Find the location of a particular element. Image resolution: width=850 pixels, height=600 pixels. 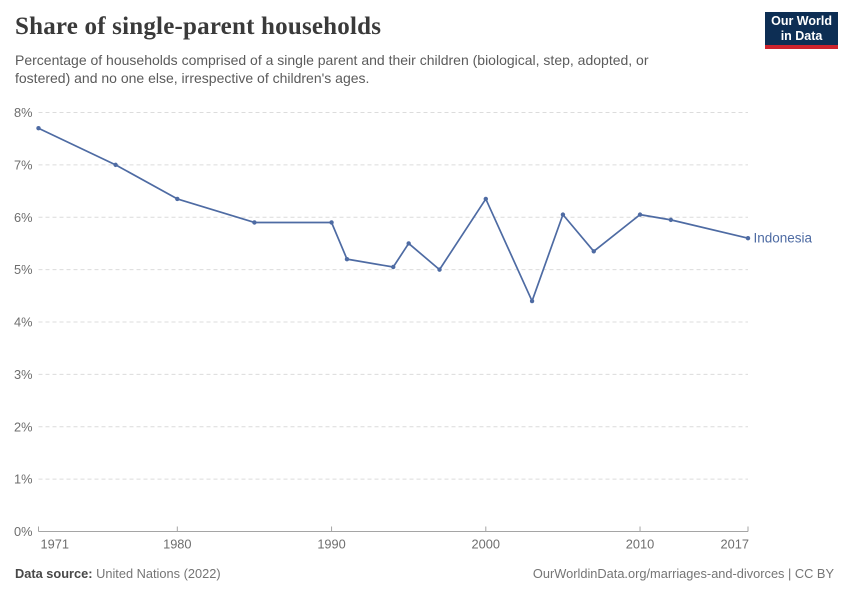

y-tick-label: 2% is located at coordinates (23, 426).